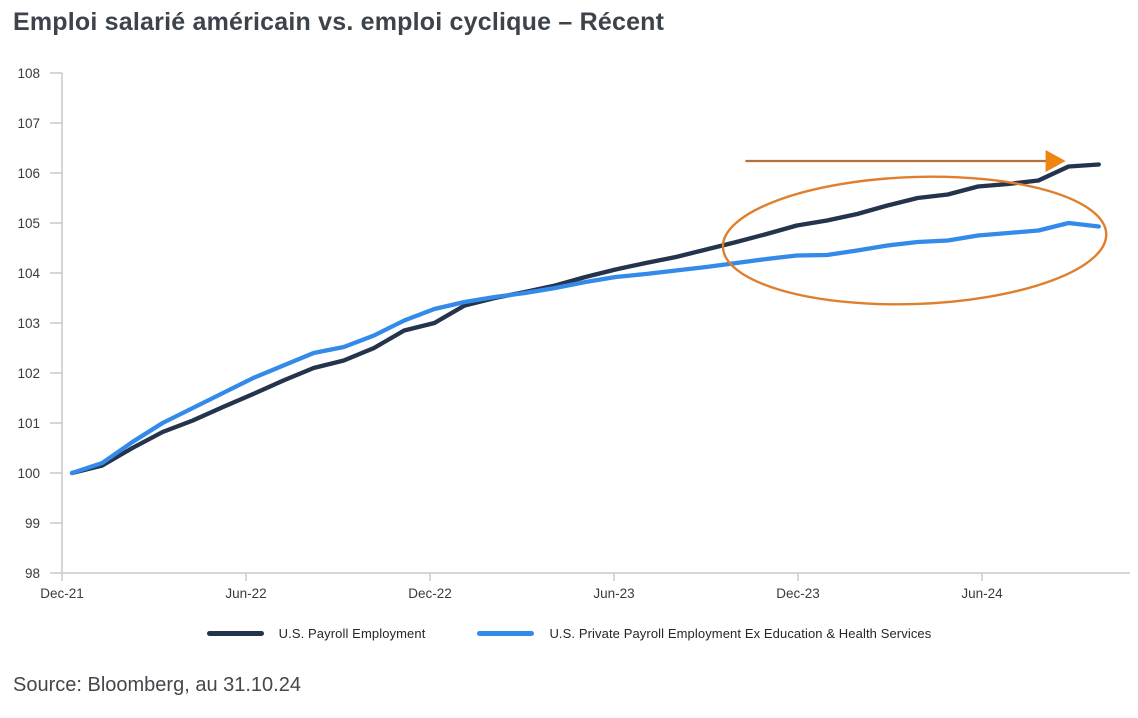  Describe the element at coordinates (235, 633) in the screenshot. I see `legend-line-swatch-navy` at that location.